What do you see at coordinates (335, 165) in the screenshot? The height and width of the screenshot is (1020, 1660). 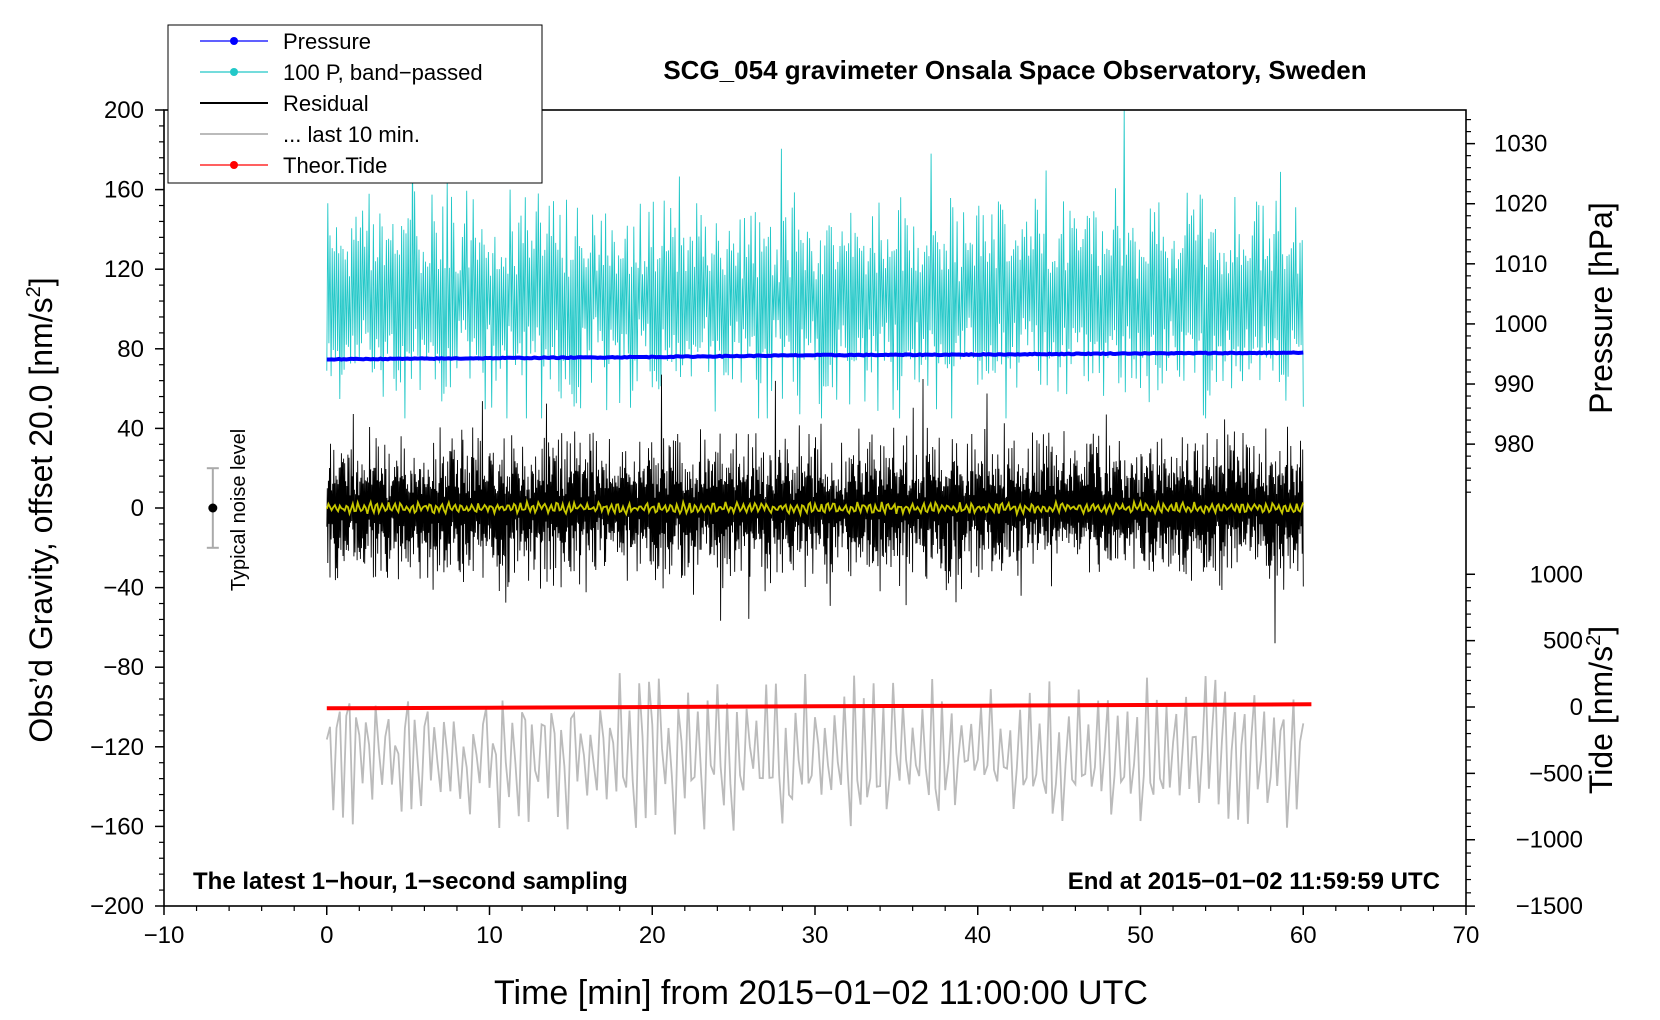 I see `legend-label: Theor.Tide` at bounding box center [335, 165].